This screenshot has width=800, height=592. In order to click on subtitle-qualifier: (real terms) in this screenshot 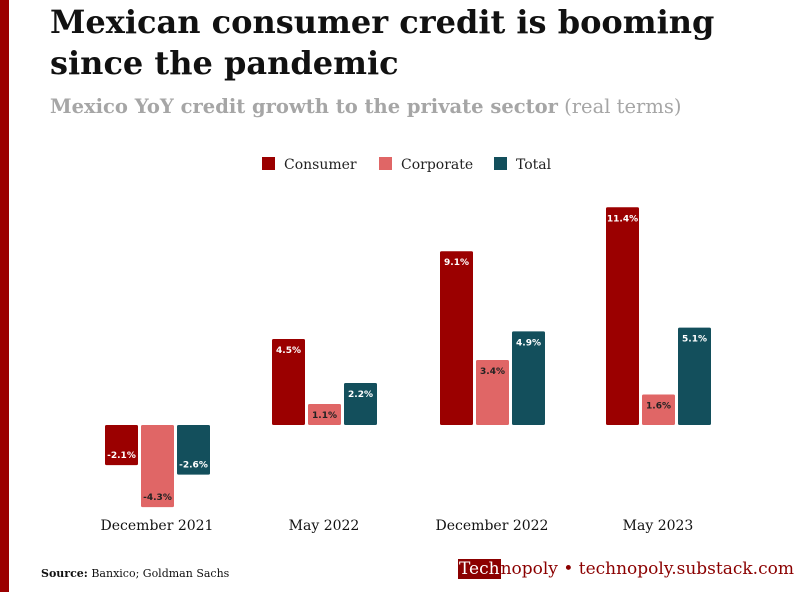, I will do `click(623, 106)`.